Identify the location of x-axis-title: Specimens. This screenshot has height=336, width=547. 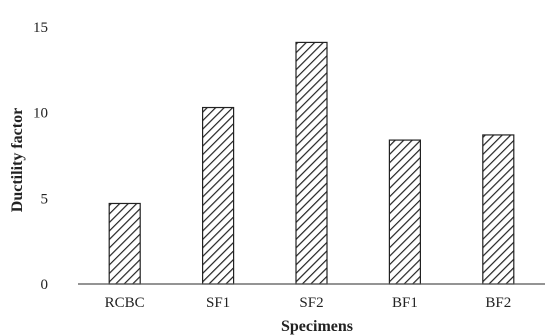
(317, 326).